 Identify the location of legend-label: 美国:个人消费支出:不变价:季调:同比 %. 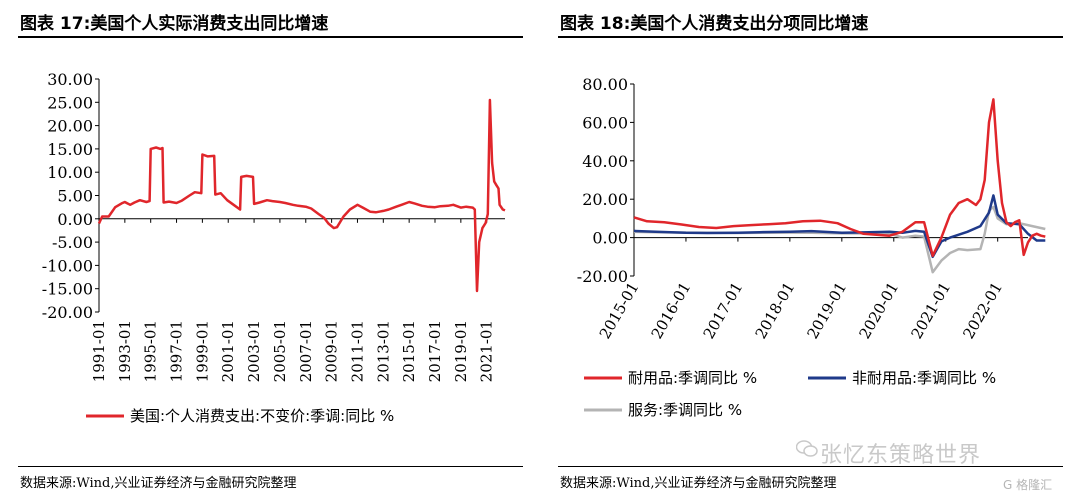
(262, 416).